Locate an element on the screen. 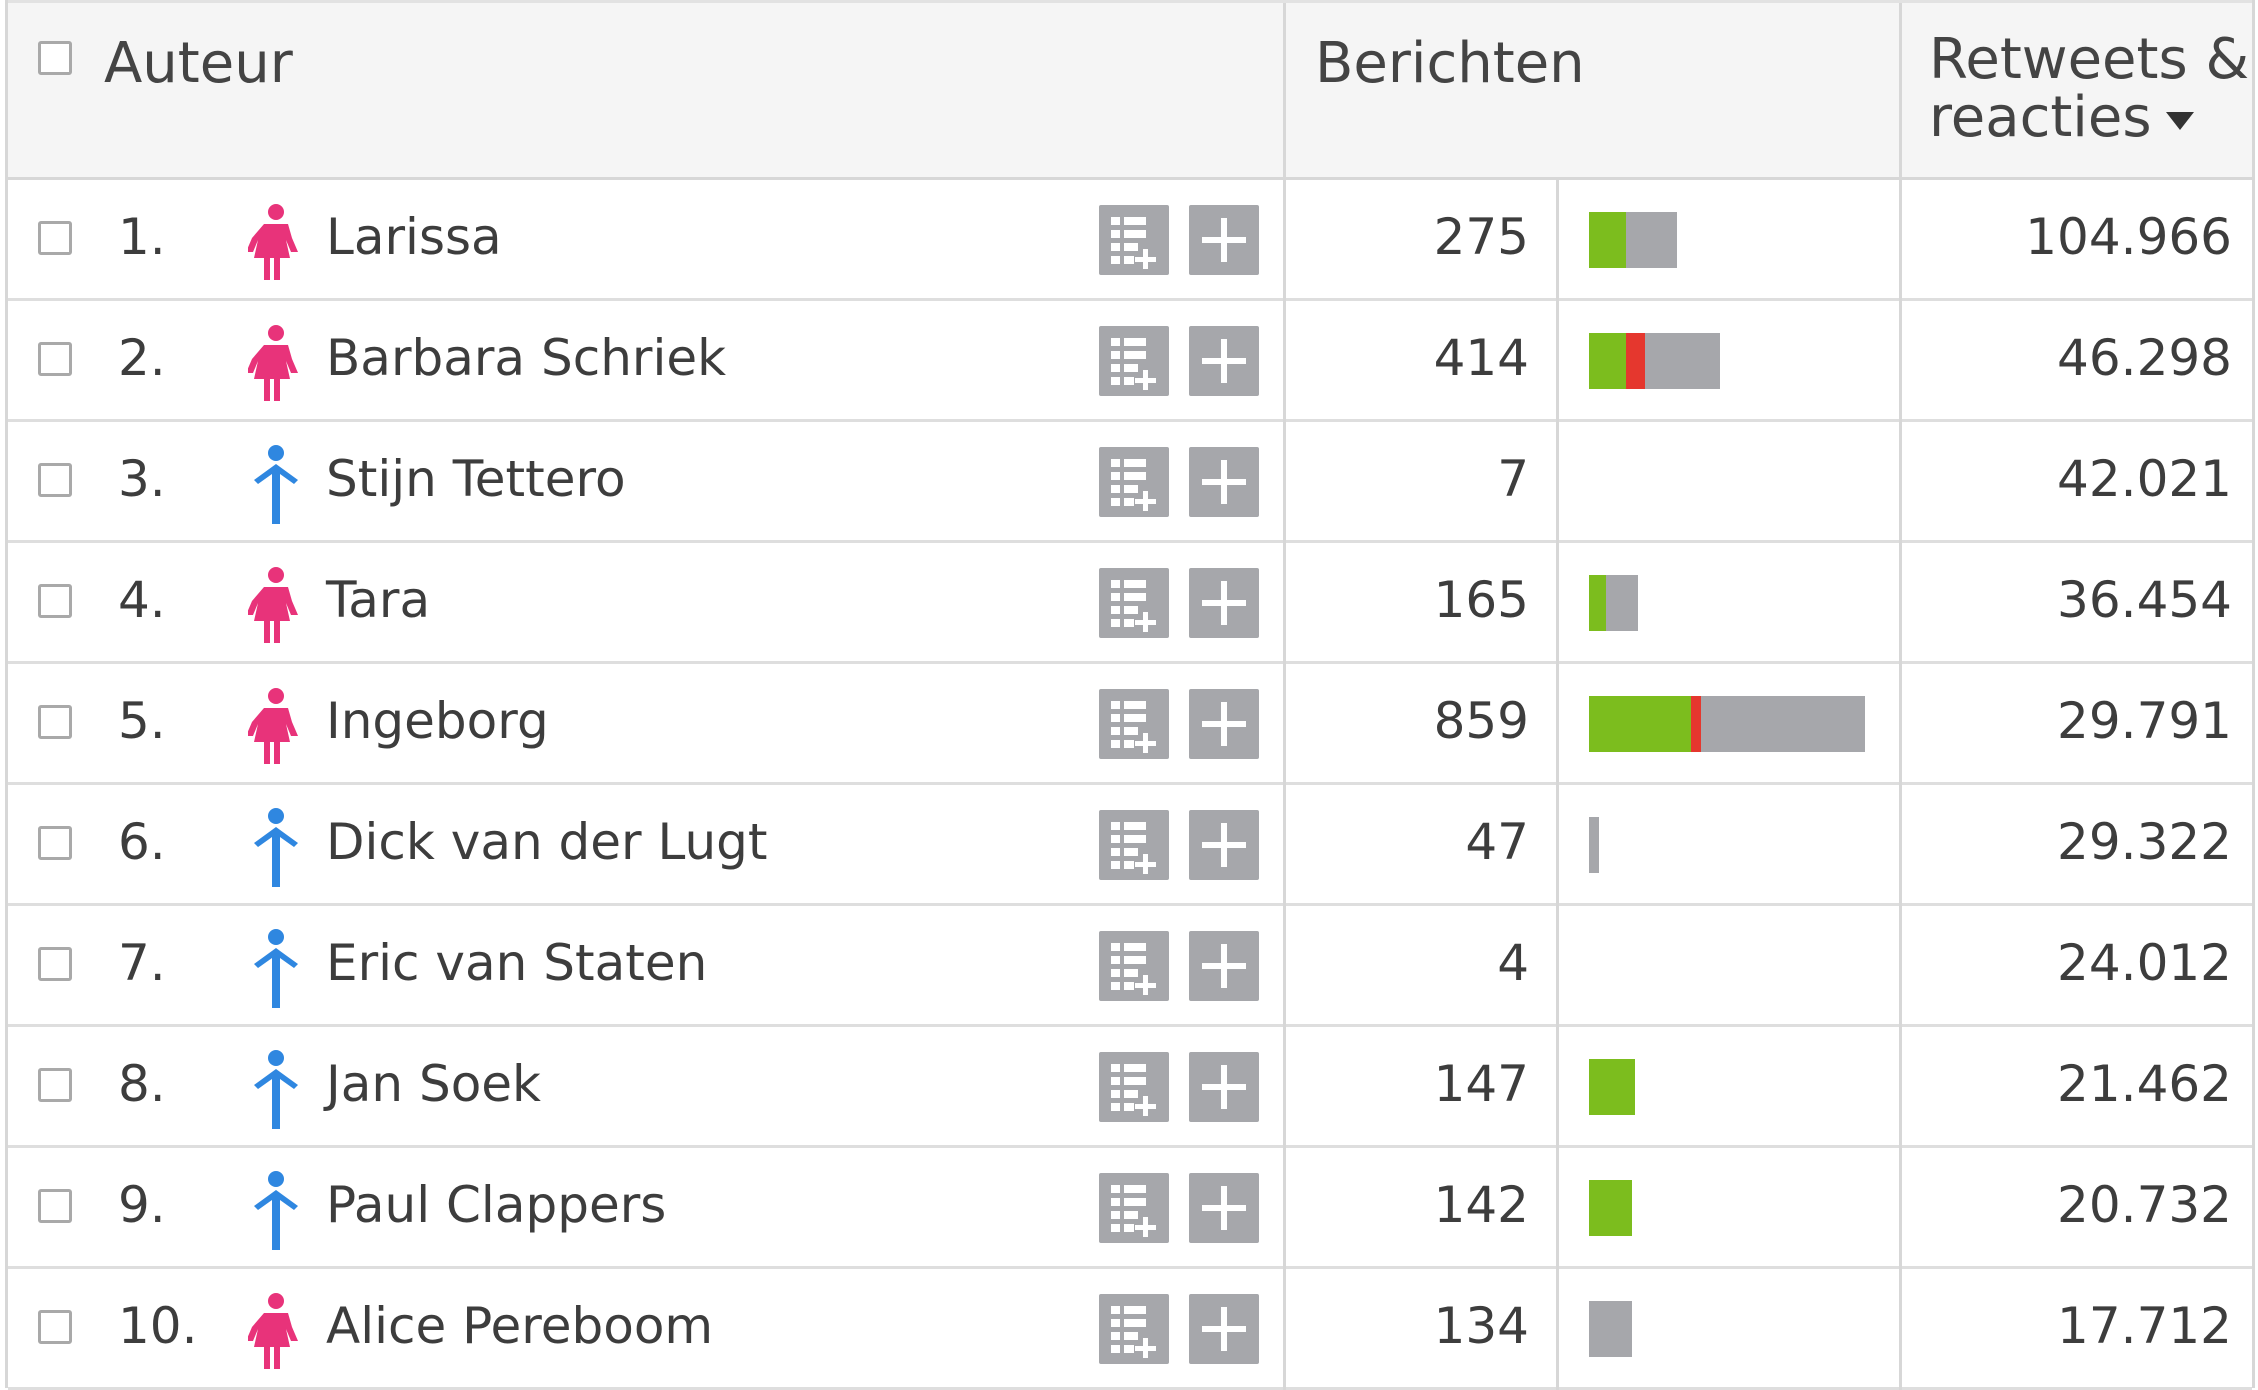  table-row: 3. Stijn Tettero 7 42.021 is located at coordinates (1130, 482).